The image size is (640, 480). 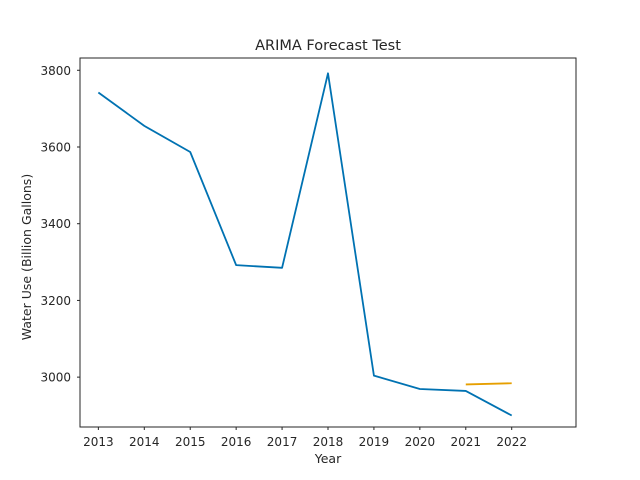 I want to click on y-axis-label: Water Use (Billion Gallons), so click(x=26, y=257).